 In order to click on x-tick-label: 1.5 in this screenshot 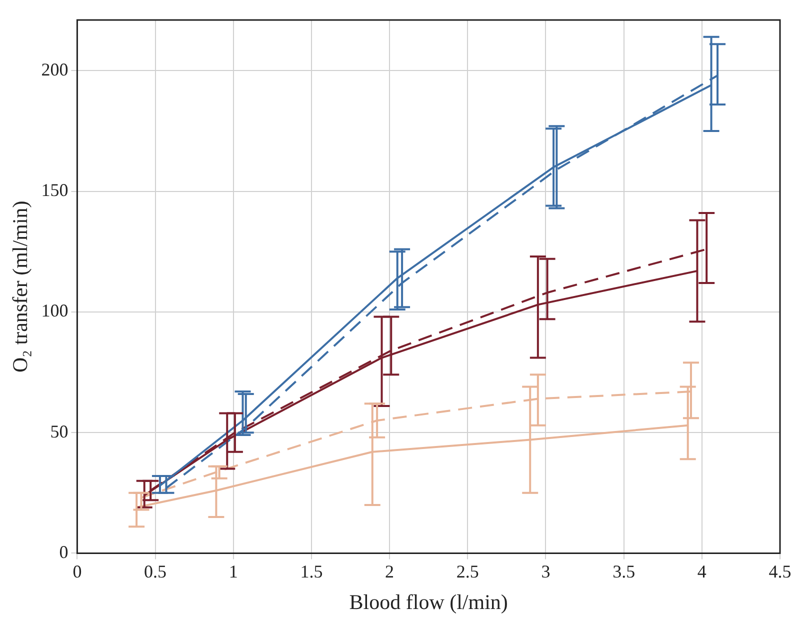, I will do `click(311, 572)`.